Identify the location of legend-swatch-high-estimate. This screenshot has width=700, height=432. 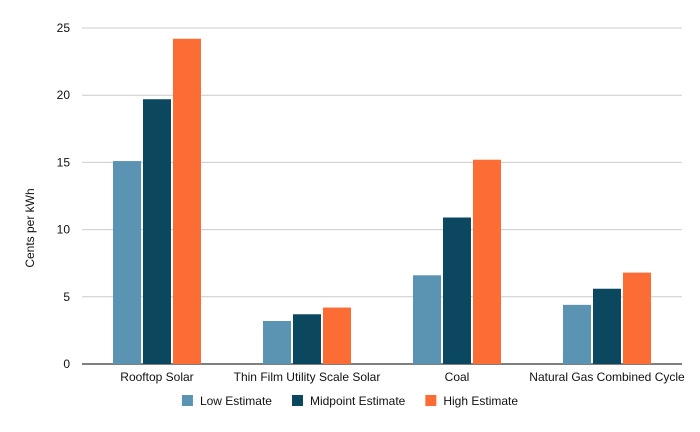
(431, 400).